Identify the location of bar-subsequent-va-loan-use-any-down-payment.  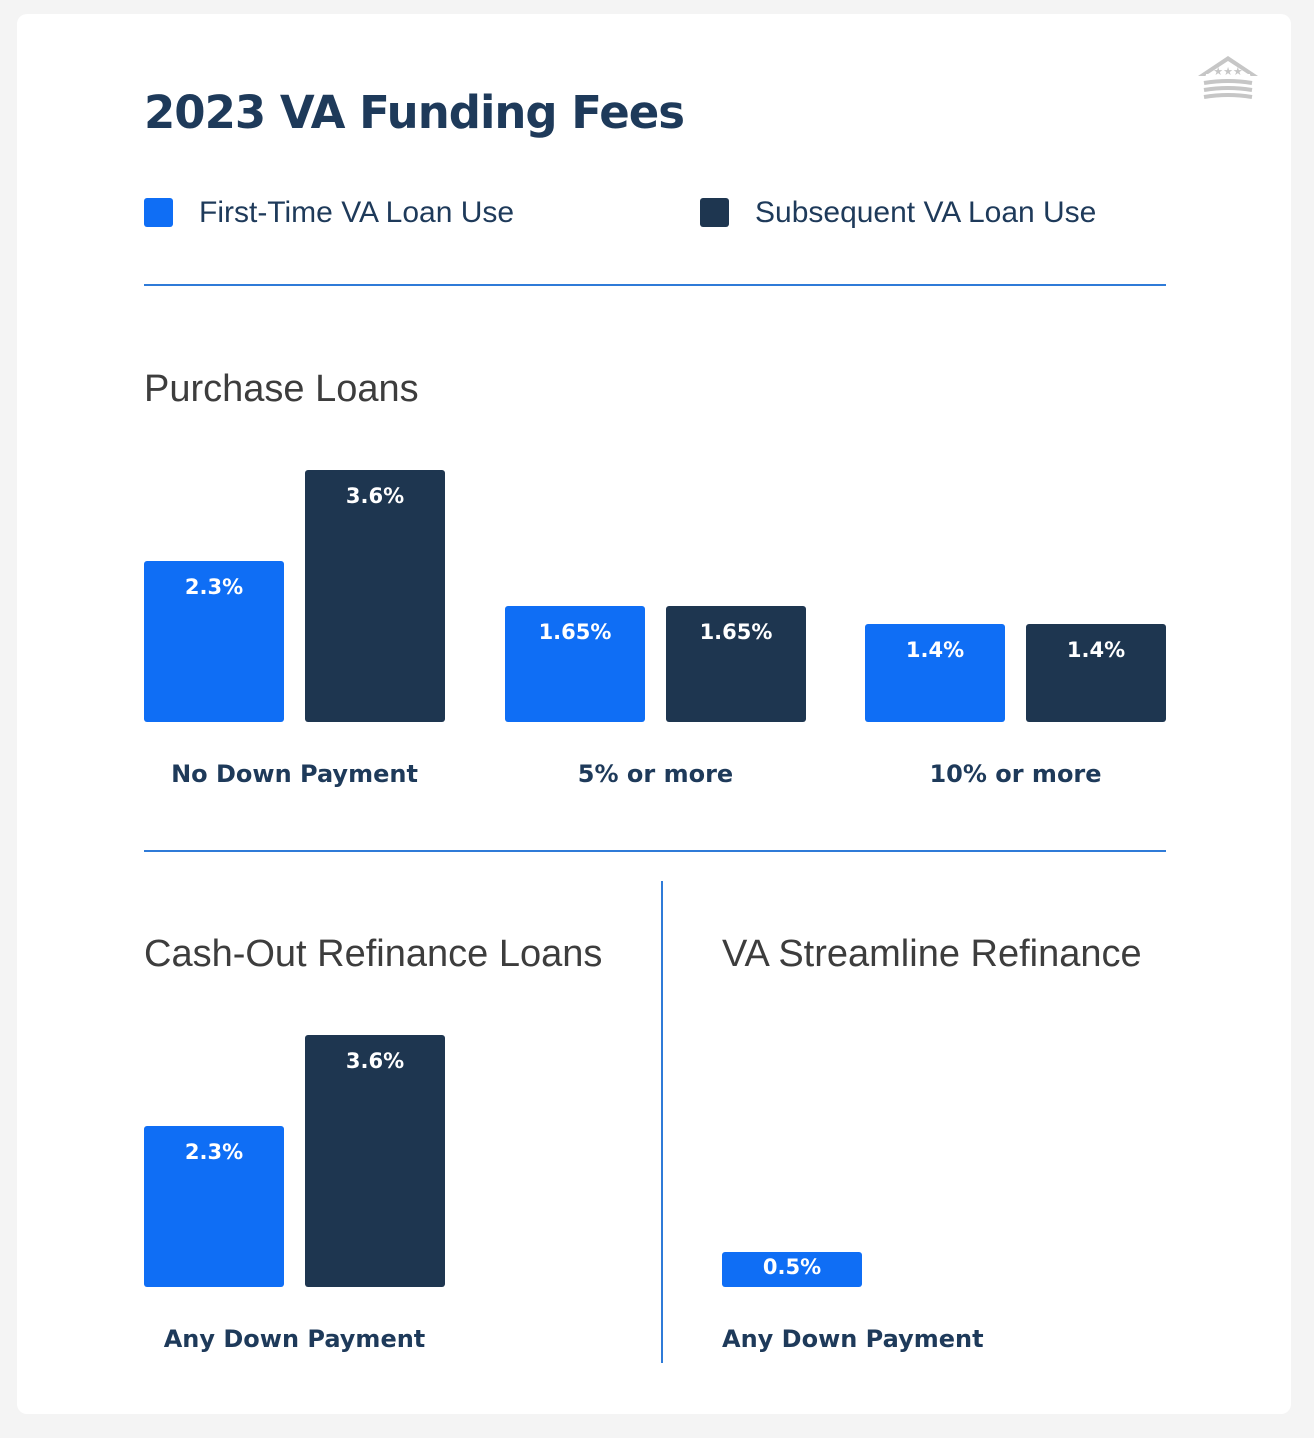
(375, 1161).